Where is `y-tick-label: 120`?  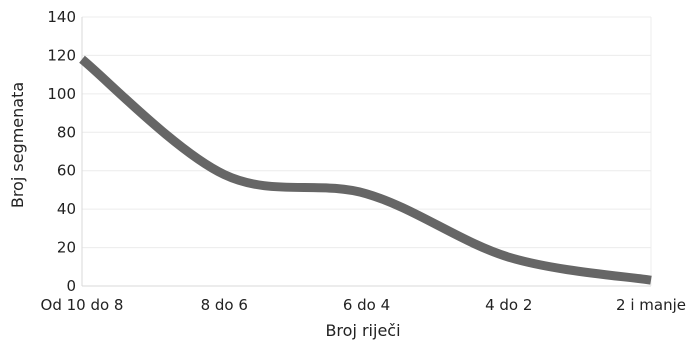 y-tick-label: 120 is located at coordinates (61, 55).